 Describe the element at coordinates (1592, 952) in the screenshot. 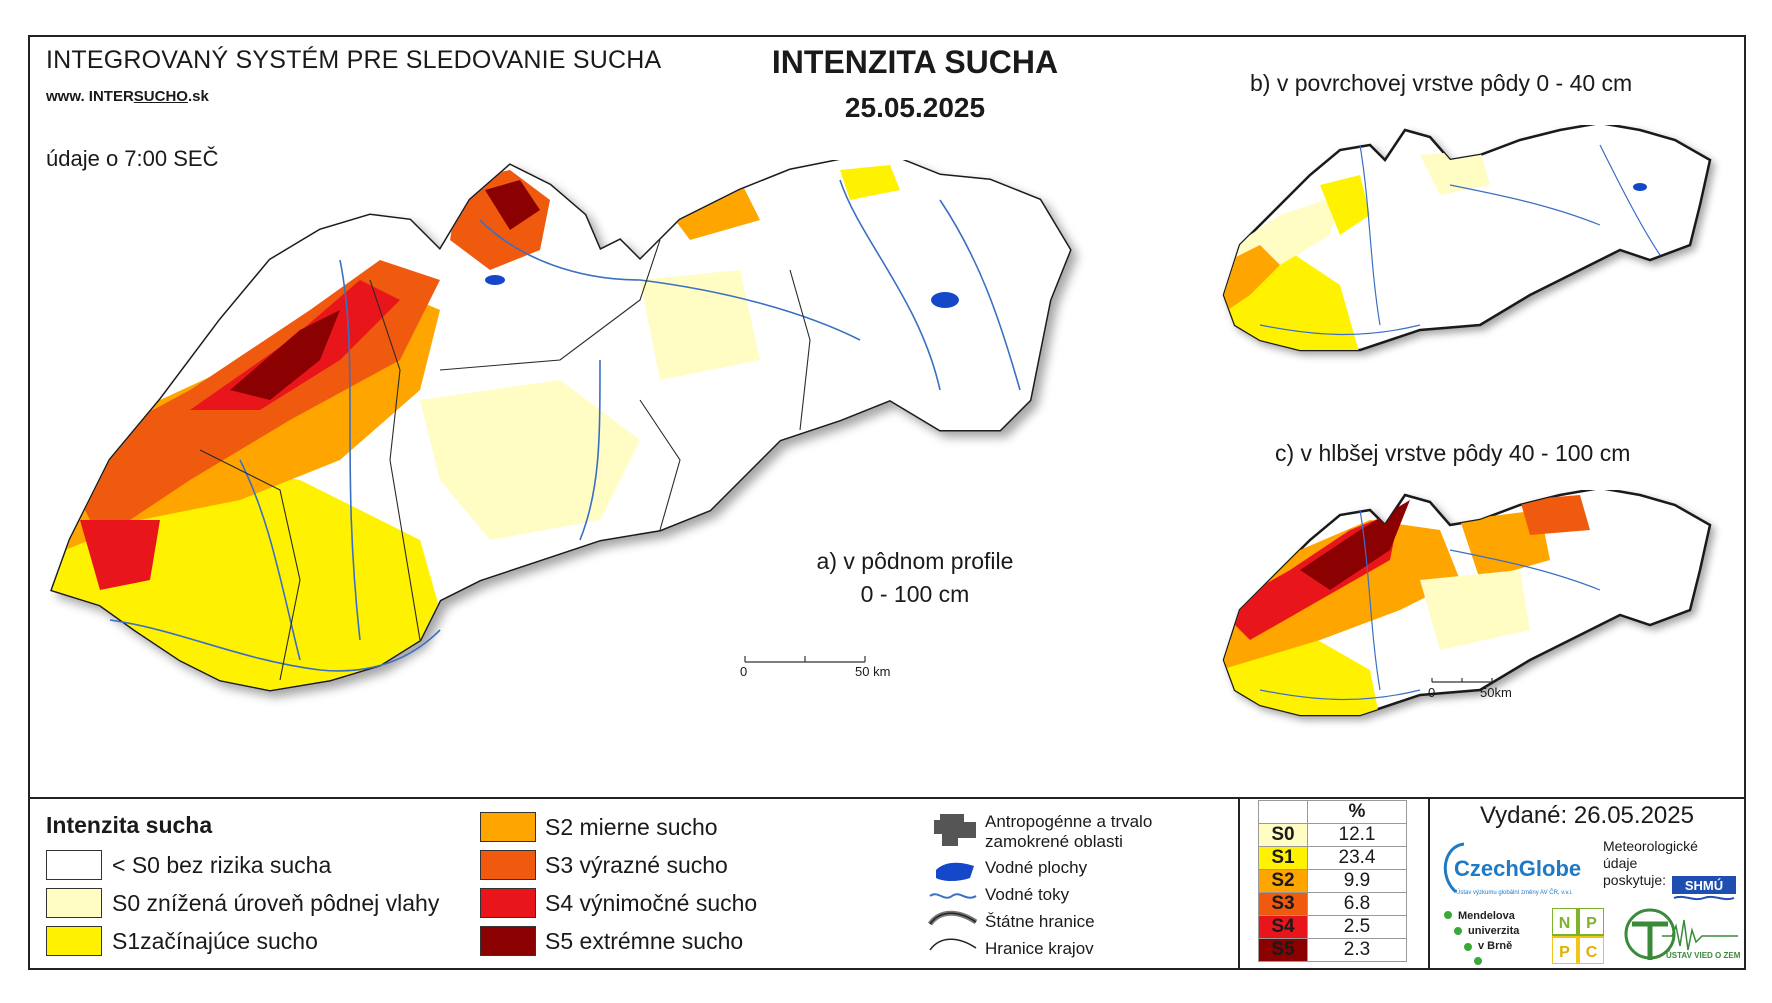

I see `svg-text: C` at that location.